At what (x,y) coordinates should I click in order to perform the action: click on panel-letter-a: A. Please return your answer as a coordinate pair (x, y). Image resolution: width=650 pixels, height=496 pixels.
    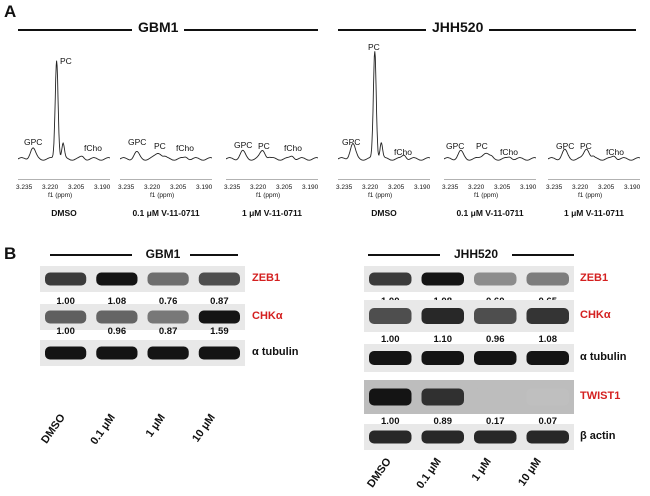
    Looking at the image, I should click on (10, 11).